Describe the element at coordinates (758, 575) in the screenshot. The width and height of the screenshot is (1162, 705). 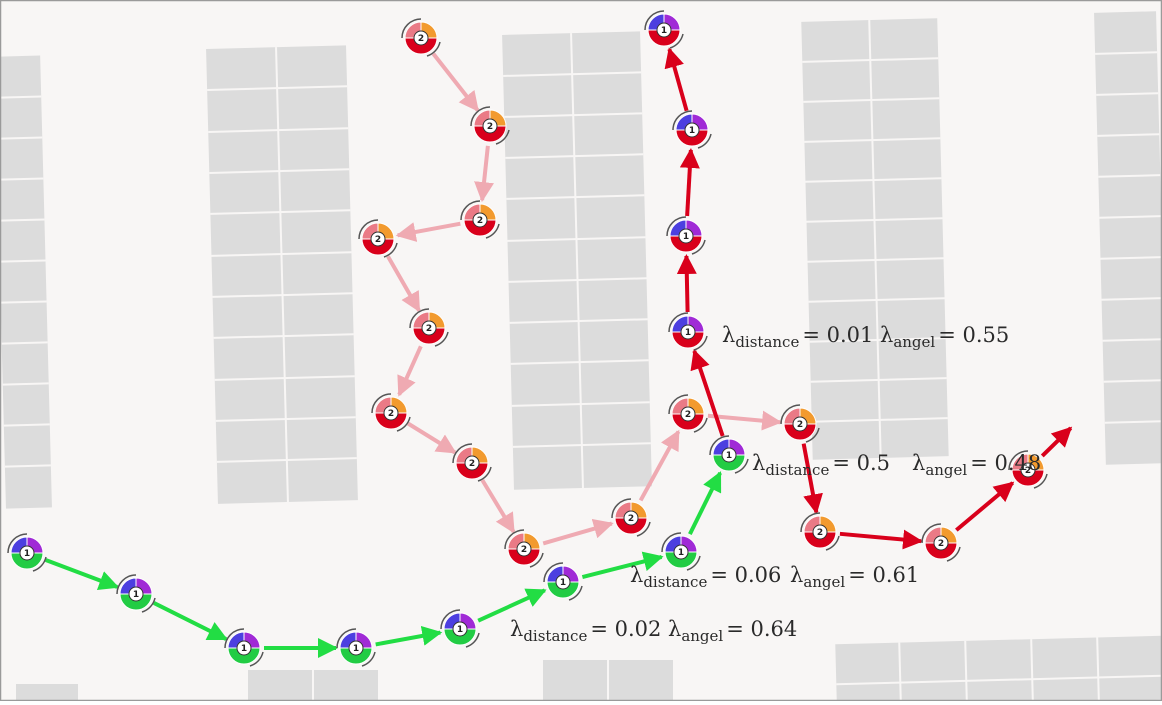
I see `distance-value: 0.06` at that location.